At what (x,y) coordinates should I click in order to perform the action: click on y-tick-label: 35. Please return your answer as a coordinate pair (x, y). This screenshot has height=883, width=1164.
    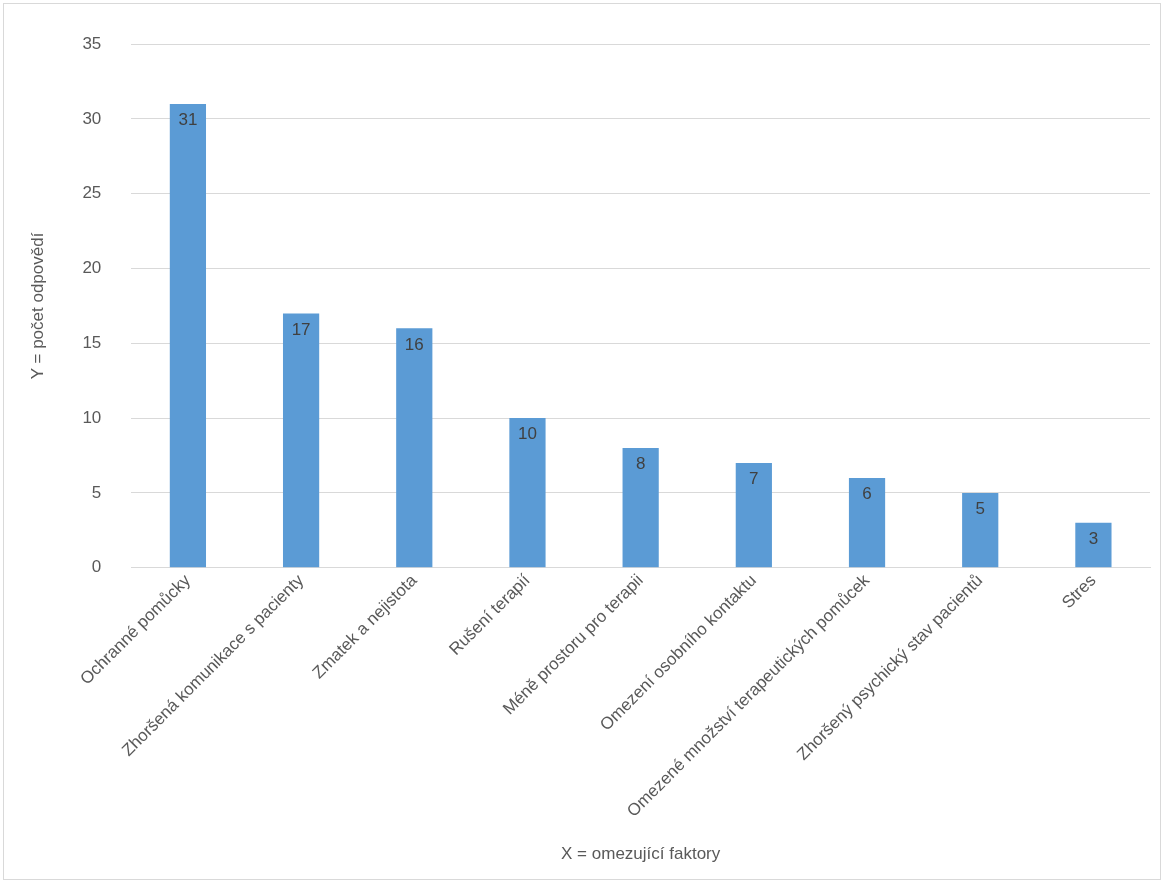
    Looking at the image, I should click on (92, 43).